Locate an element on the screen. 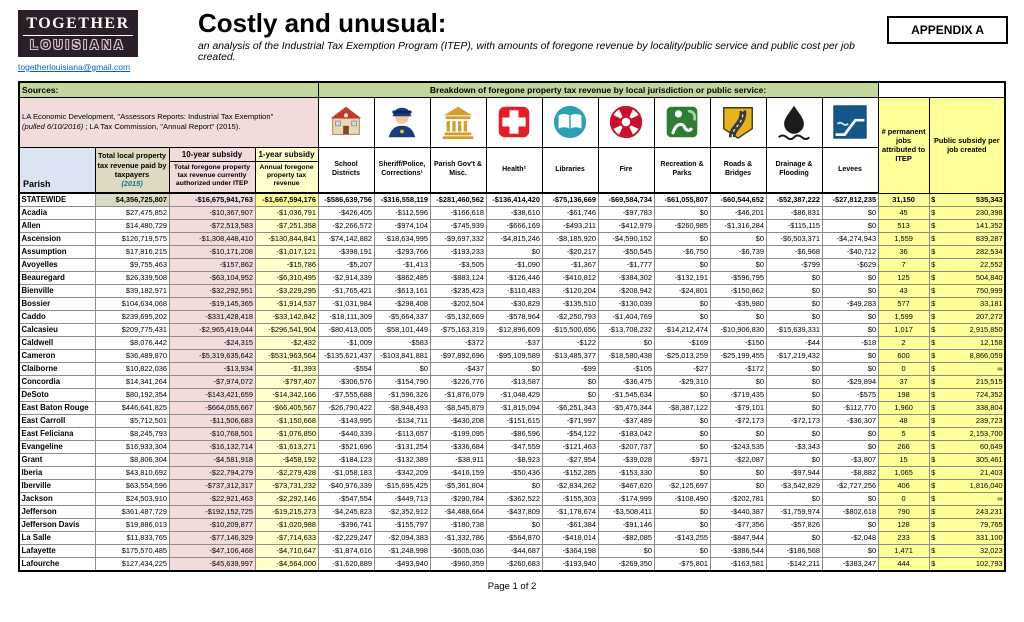 This screenshot has height=622, width=1024. total-revenue-value: $4,356,725,807 is located at coordinates (132, 199).